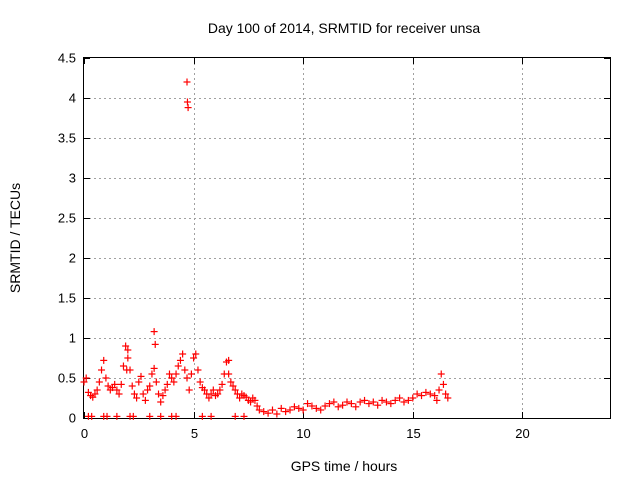 Image resolution: width=640 pixels, height=480 pixels. Describe the element at coordinates (72, 418) in the screenshot. I see `y-tick-label: 0` at that location.